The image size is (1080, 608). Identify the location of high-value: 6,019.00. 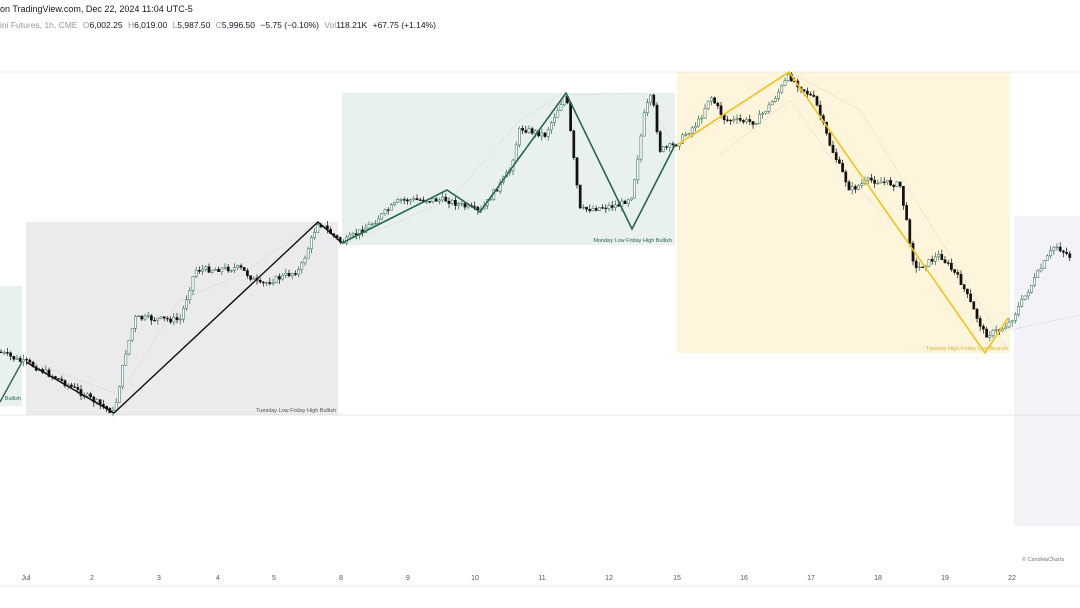
(151, 25).